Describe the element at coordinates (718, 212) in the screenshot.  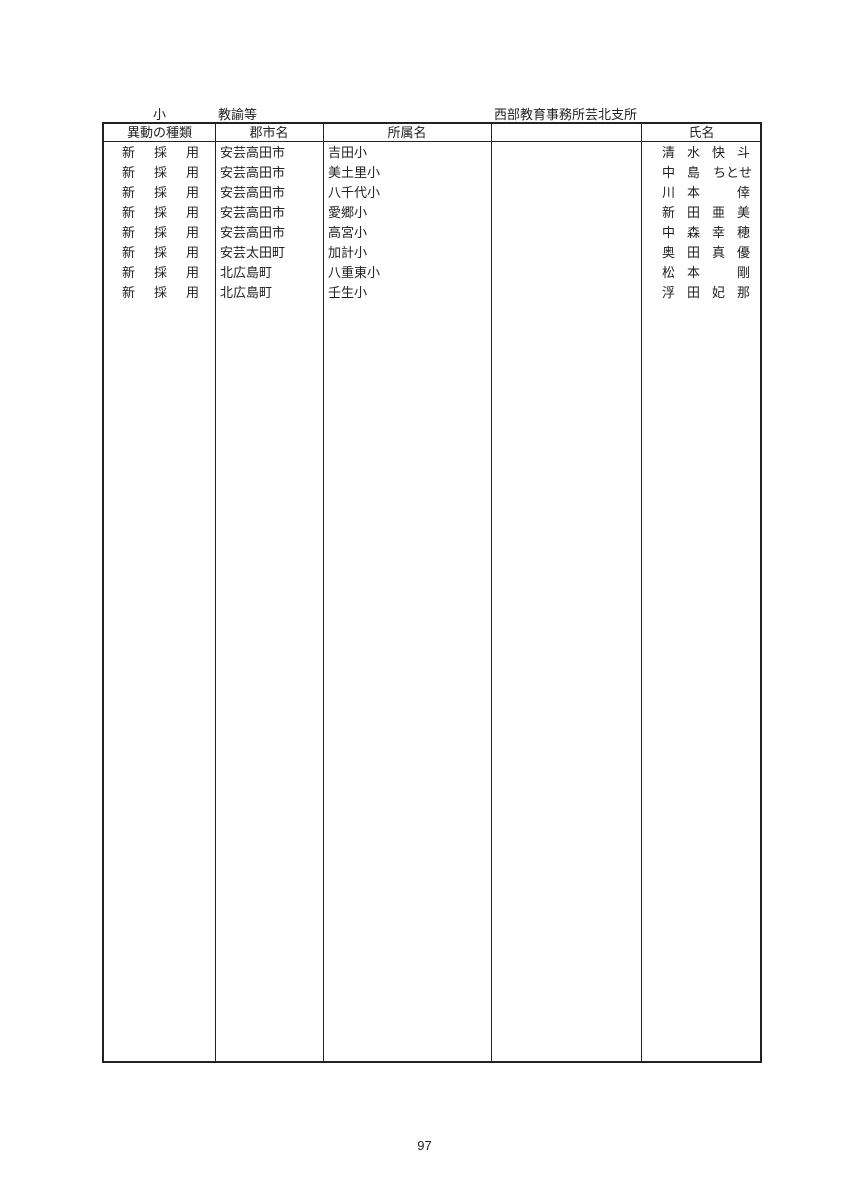
I see `name-part: 亜` at that location.